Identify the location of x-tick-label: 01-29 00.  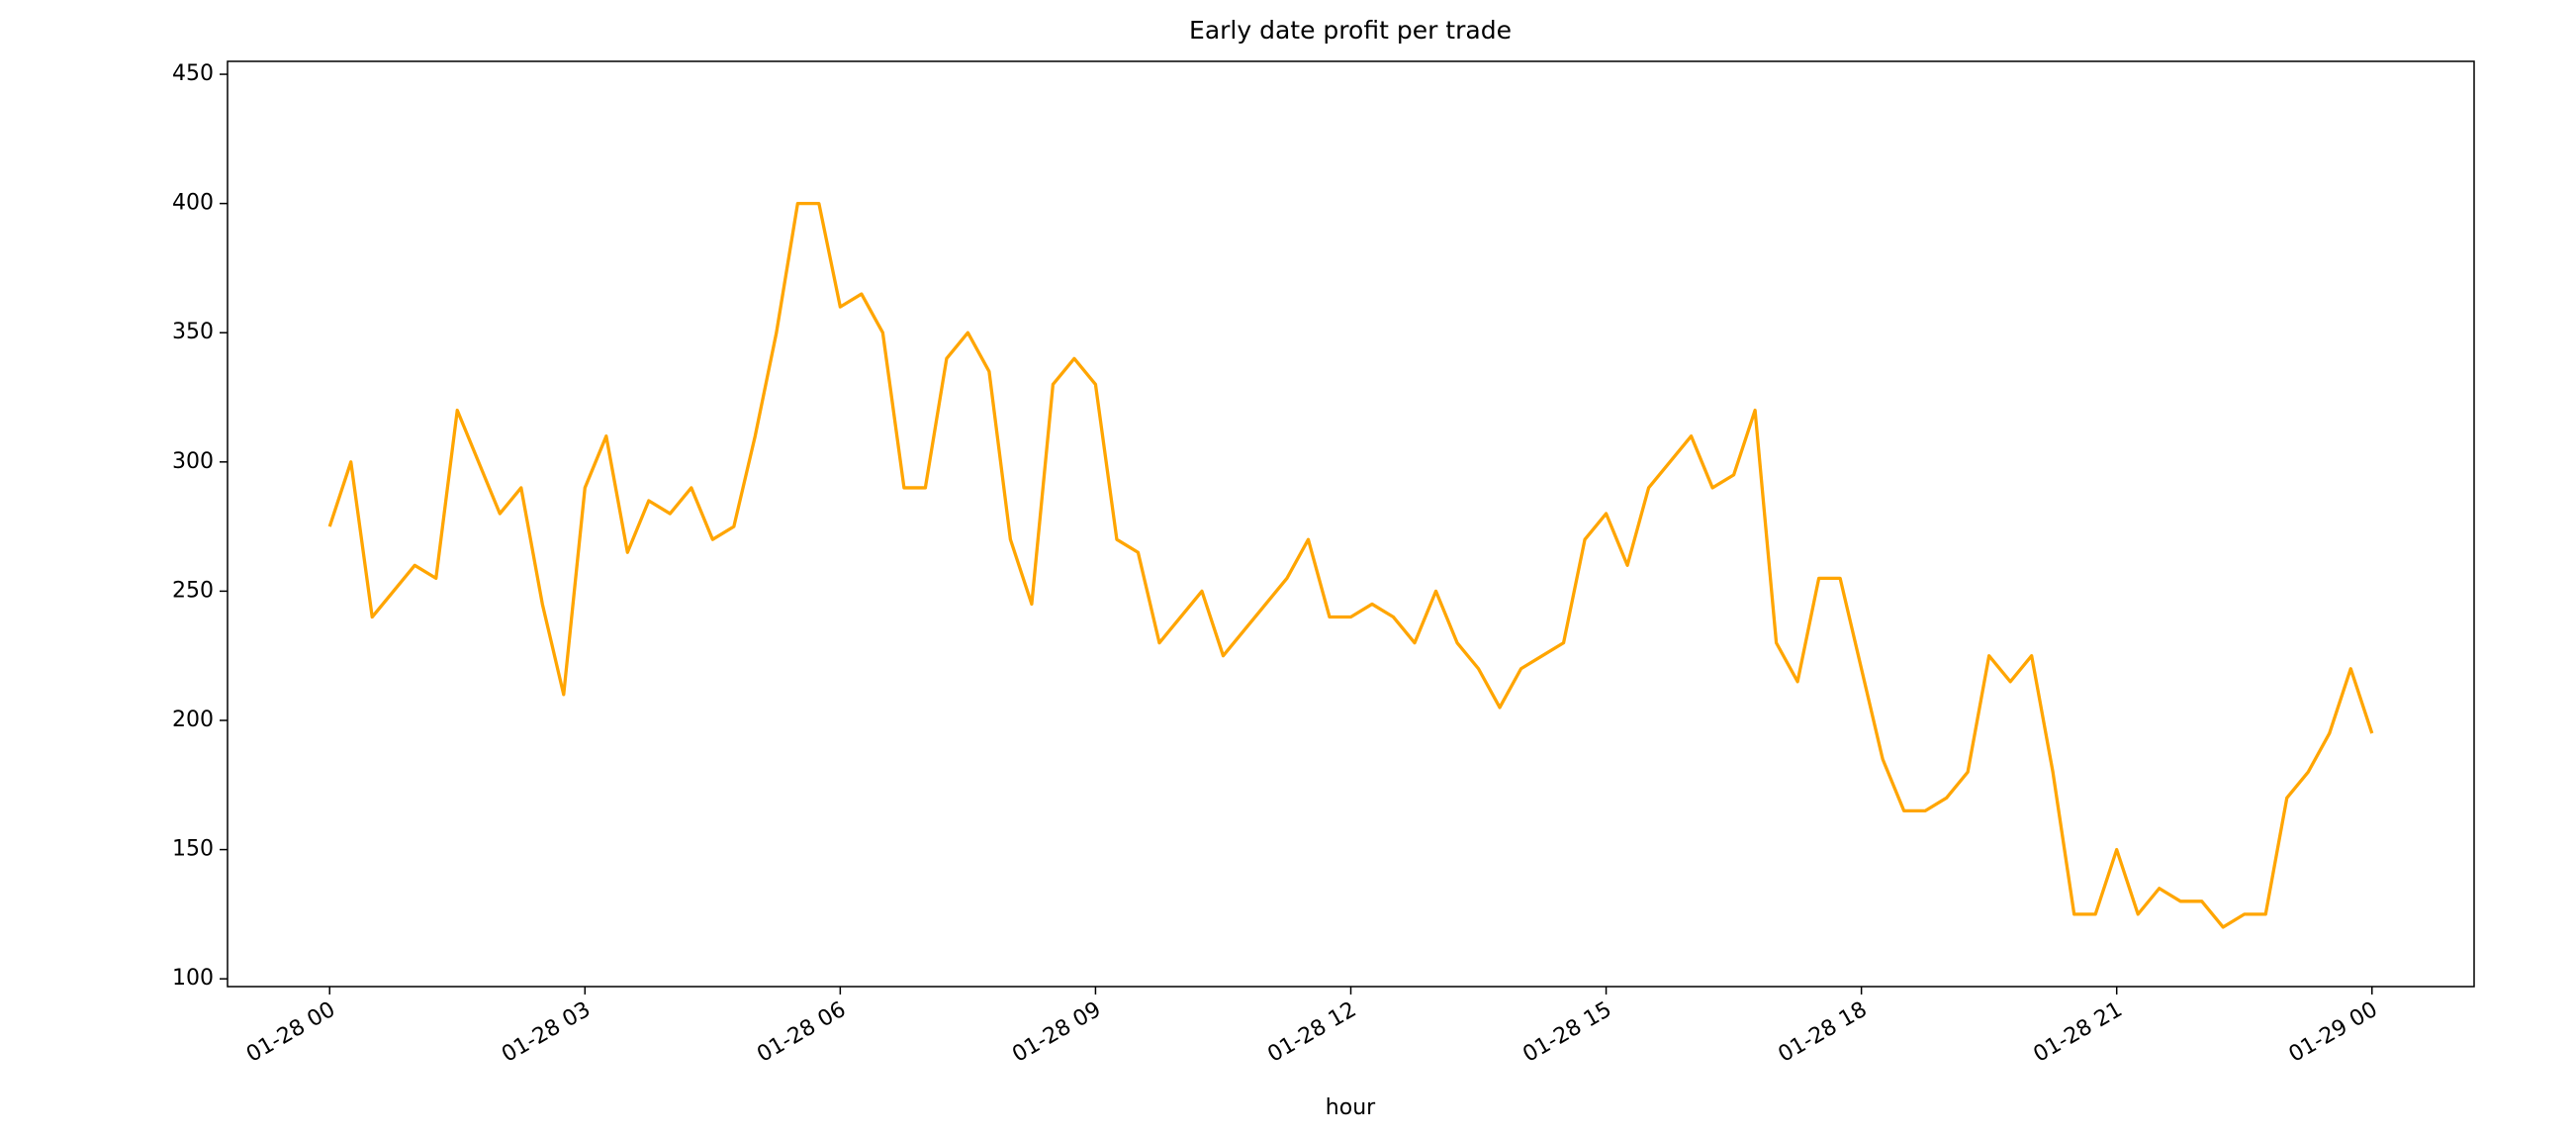
(2333, 1032).